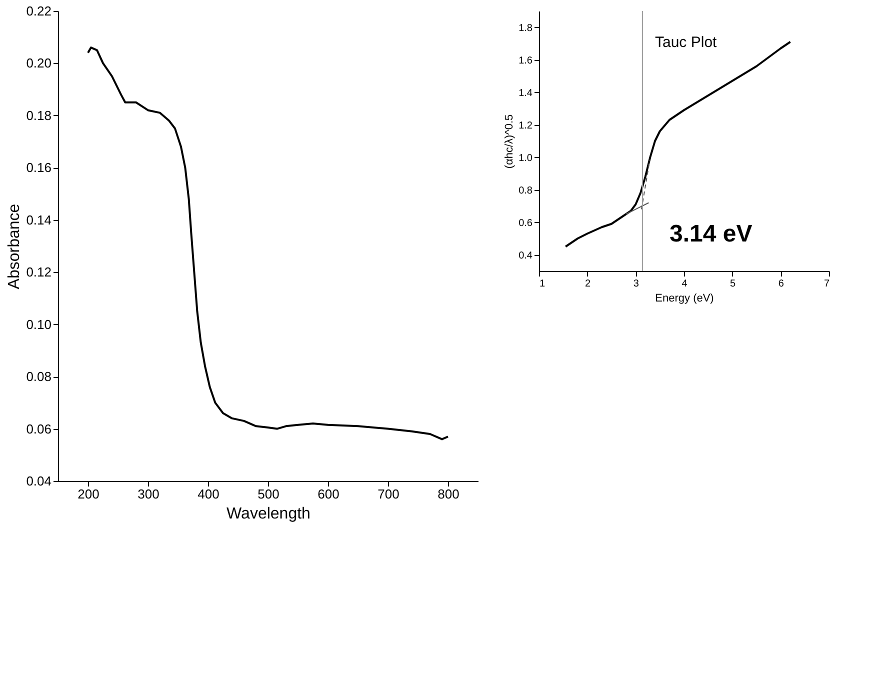 Image resolution: width=885 pixels, height=692 pixels. Describe the element at coordinates (525, 126) in the screenshot. I see `y-tick-label: 1.2` at that location.